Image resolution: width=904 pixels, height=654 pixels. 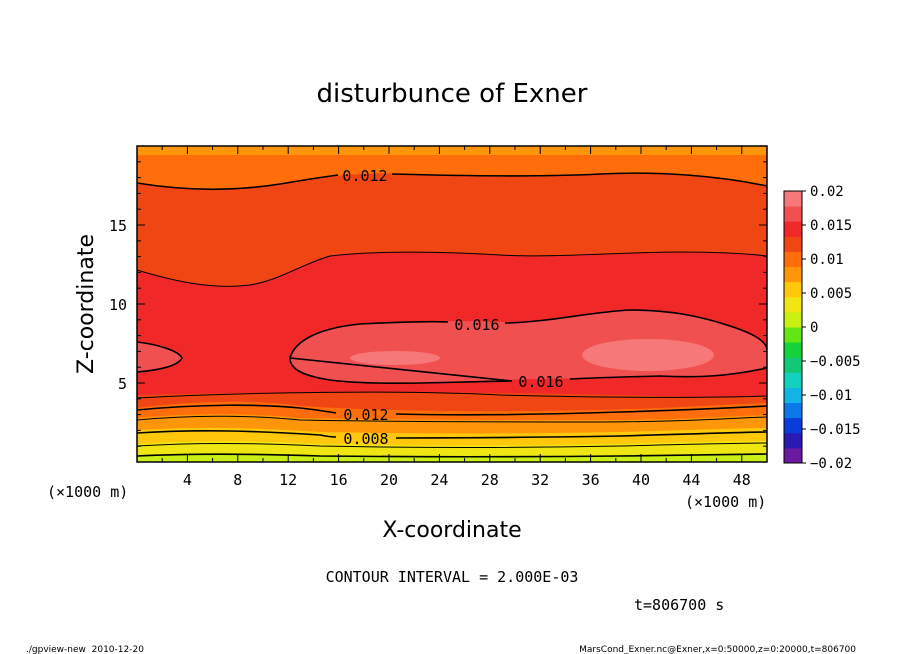 I want to click on colorbar-tick-label: −0.02, so click(x=831, y=464).